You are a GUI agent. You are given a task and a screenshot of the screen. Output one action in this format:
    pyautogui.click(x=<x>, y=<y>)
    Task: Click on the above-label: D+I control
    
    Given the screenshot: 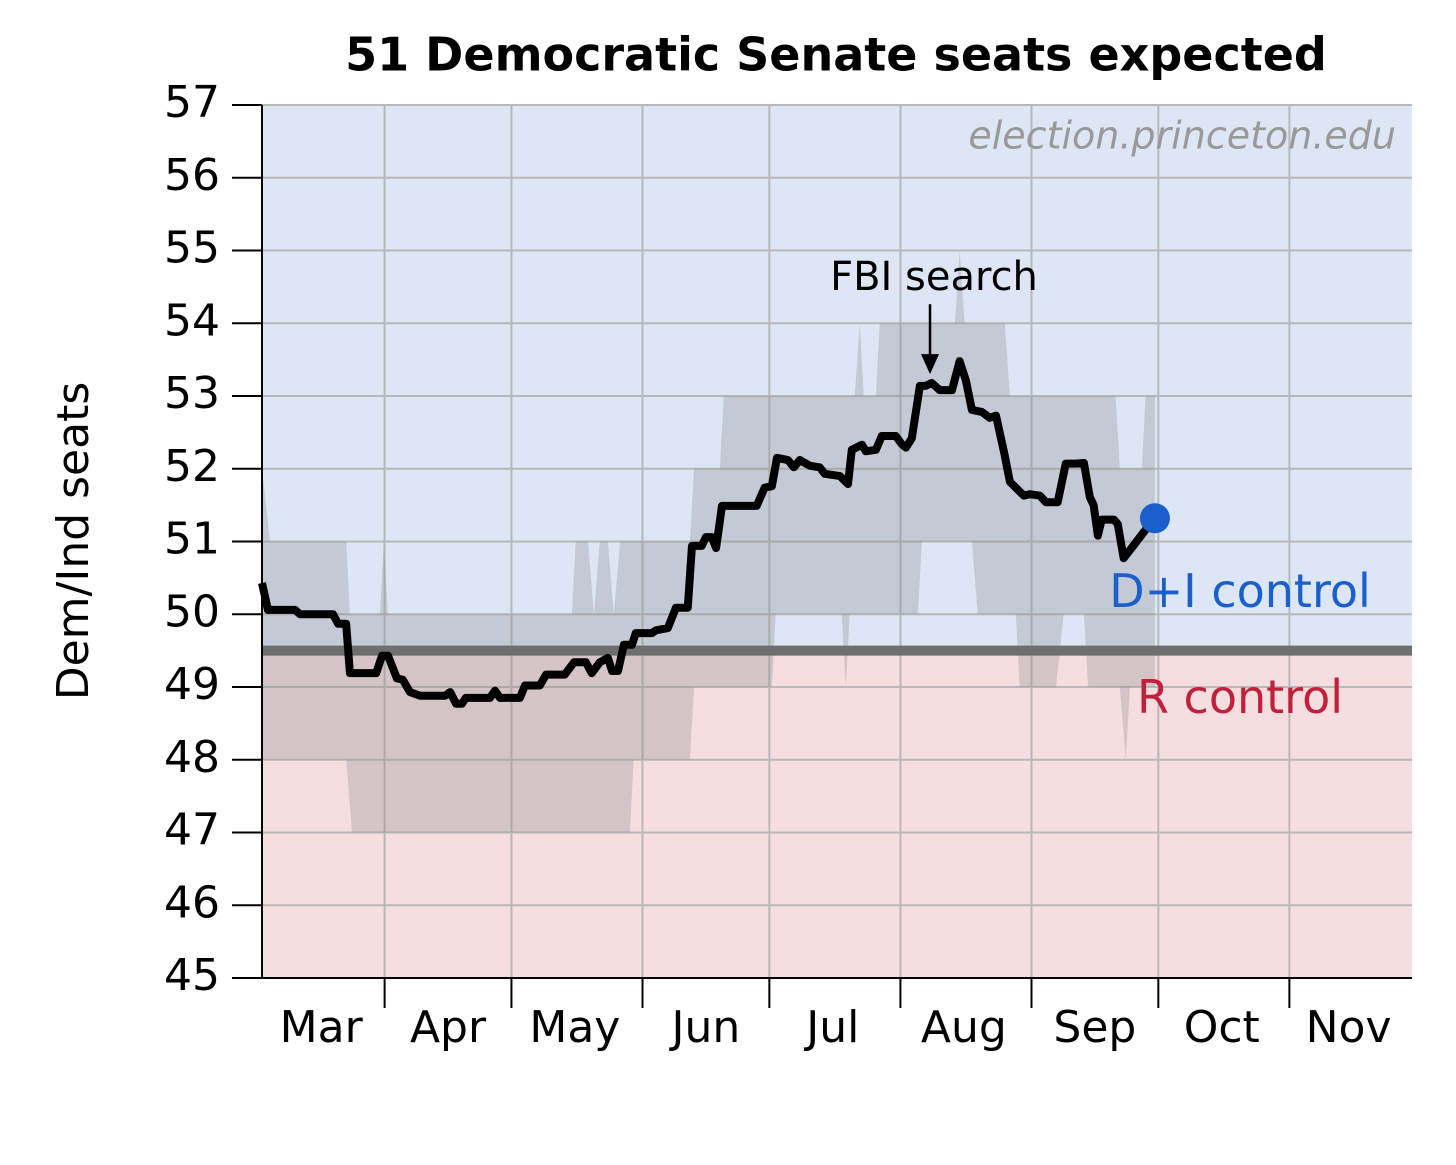 What is the action you would take?
    pyautogui.click(x=1240, y=591)
    